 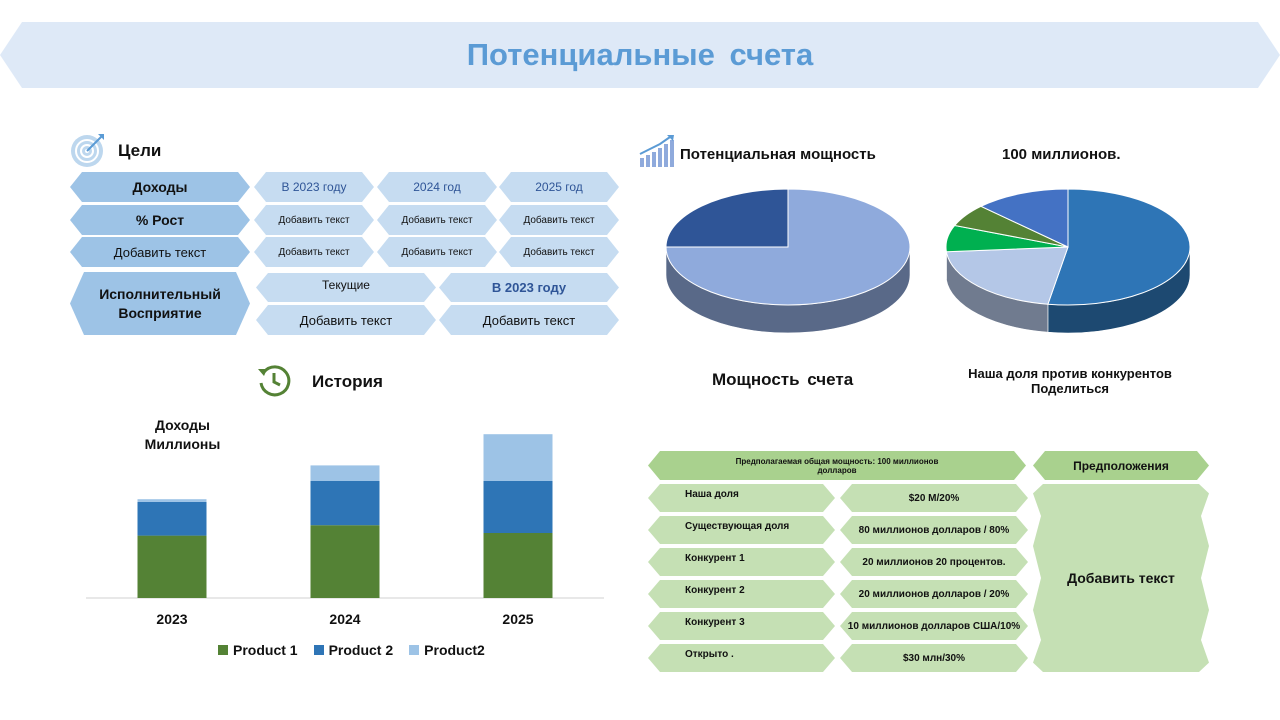 I want to click on target-icon, so click(x=88, y=150).